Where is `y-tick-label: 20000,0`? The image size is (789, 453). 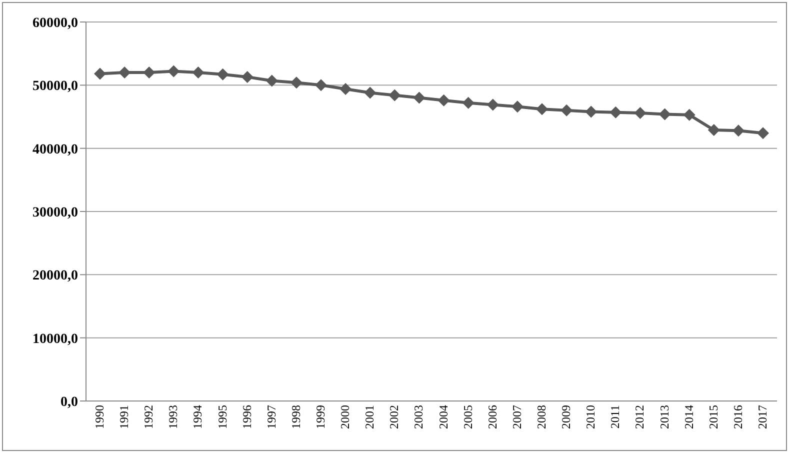 y-tick-label: 20000,0 is located at coordinates (55, 276).